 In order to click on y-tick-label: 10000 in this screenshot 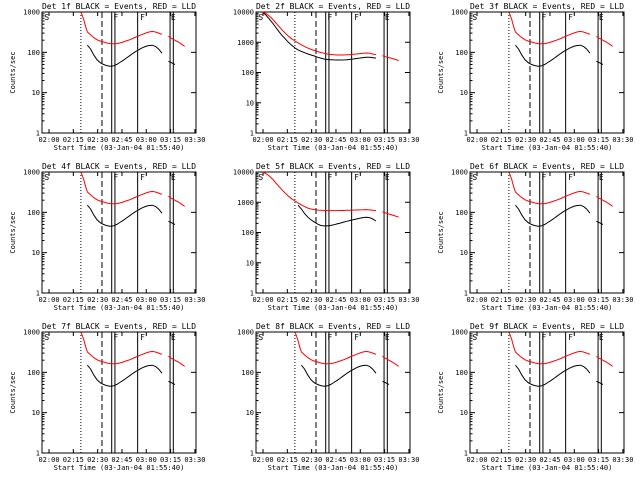, I will do `click(243, 13)`.